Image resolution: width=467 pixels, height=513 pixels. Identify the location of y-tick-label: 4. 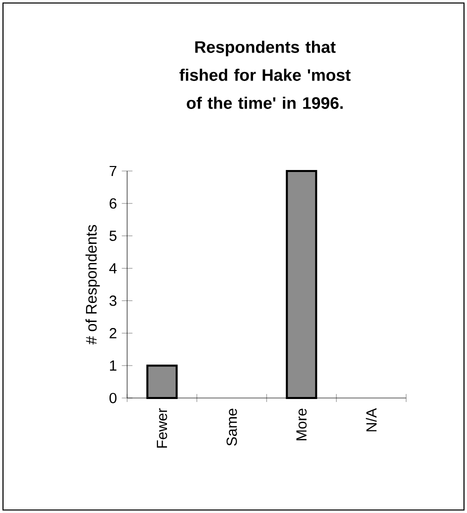
(113, 268).